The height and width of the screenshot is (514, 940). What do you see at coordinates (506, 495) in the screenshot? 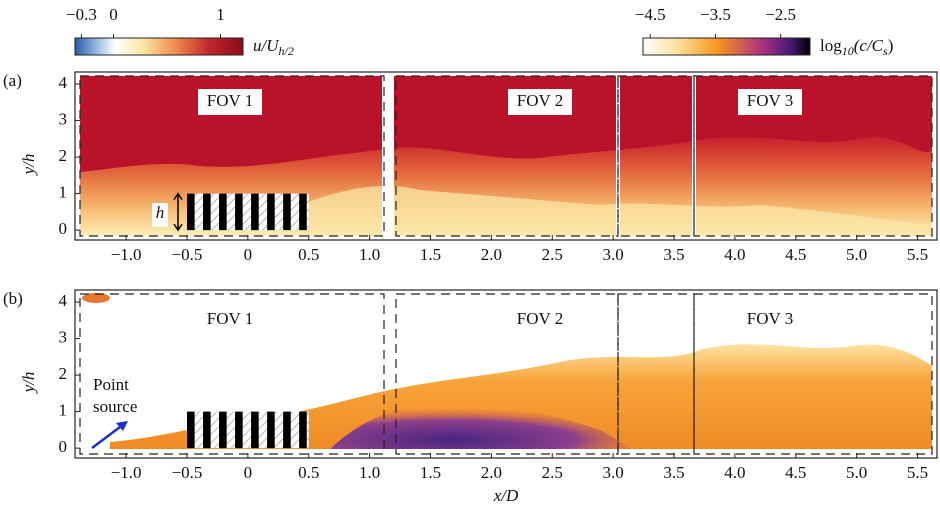
I see `x-axis-label: x/D` at bounding box center [506, 495].